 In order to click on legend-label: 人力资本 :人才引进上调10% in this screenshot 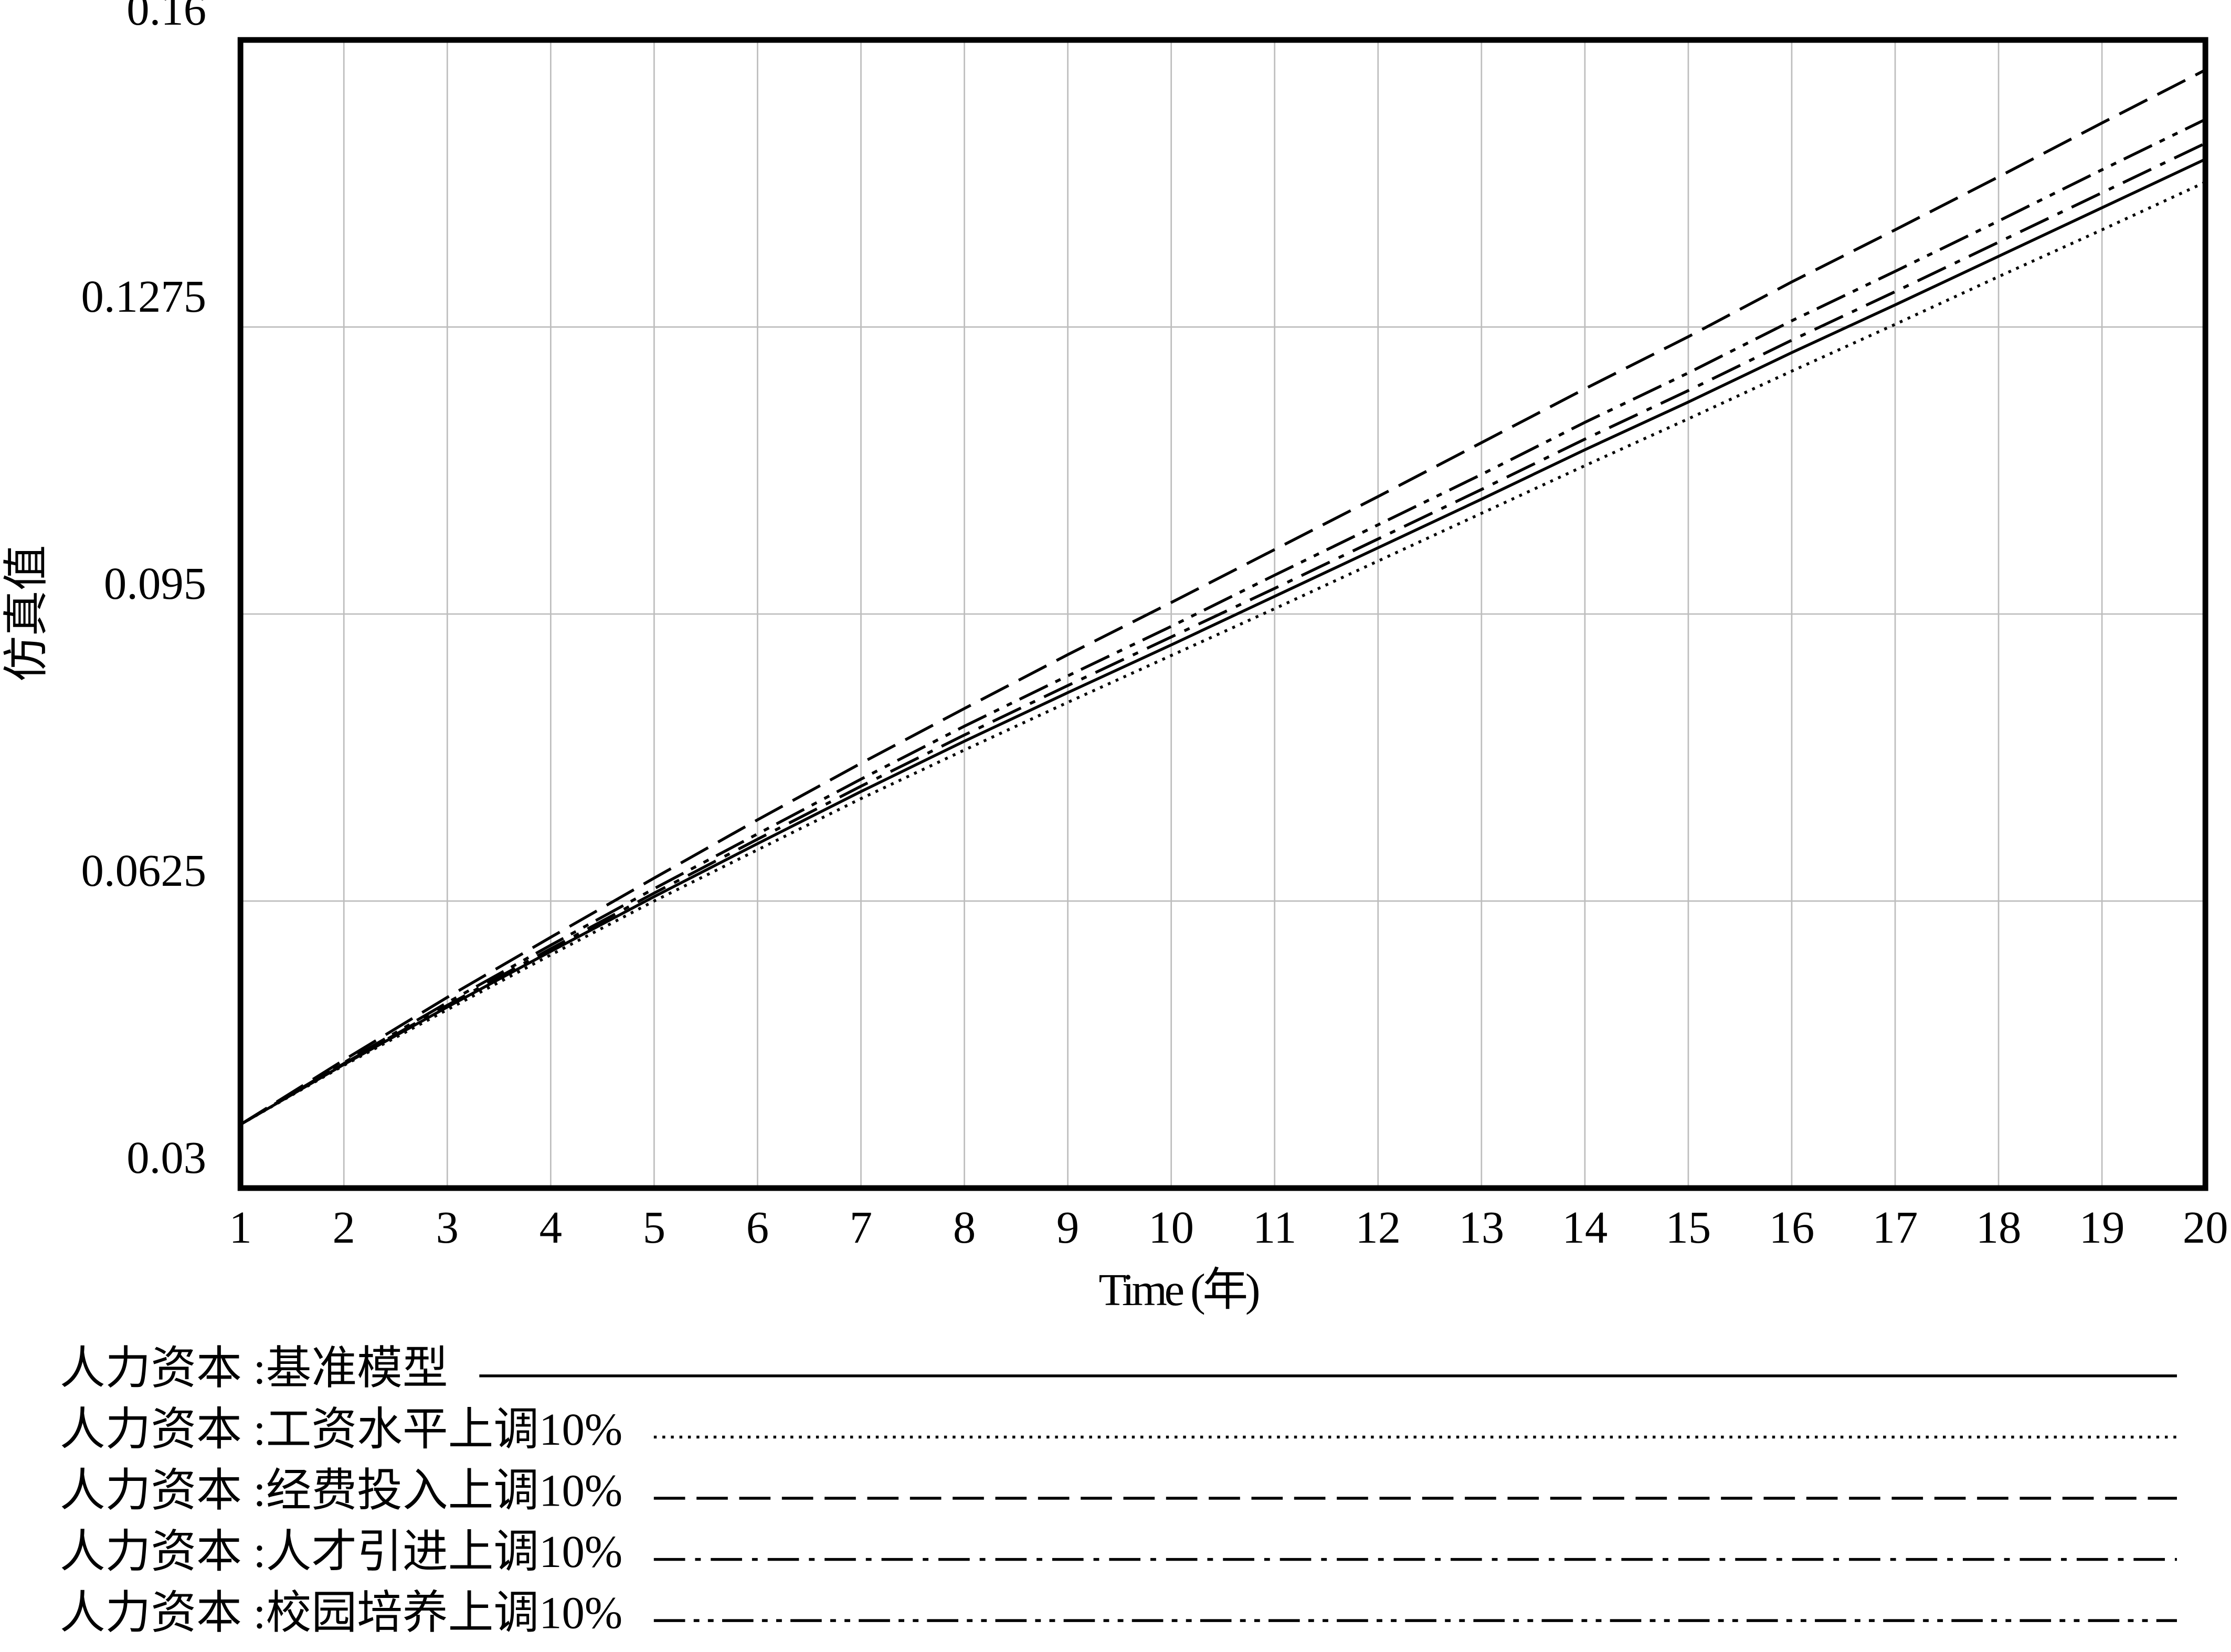, I will do `click(341, 1552)`.